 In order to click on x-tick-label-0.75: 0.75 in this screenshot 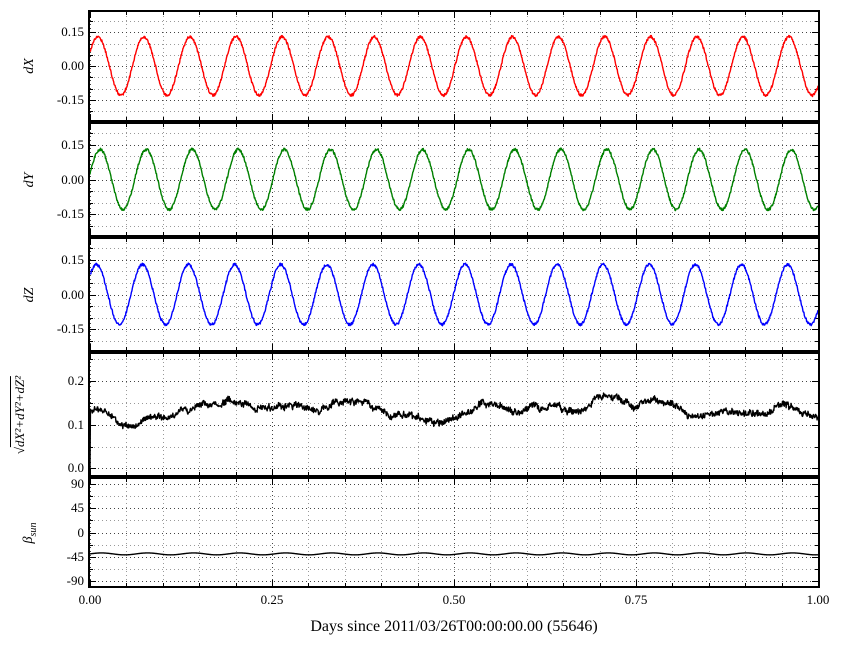, I will do `click(636, 599)`.